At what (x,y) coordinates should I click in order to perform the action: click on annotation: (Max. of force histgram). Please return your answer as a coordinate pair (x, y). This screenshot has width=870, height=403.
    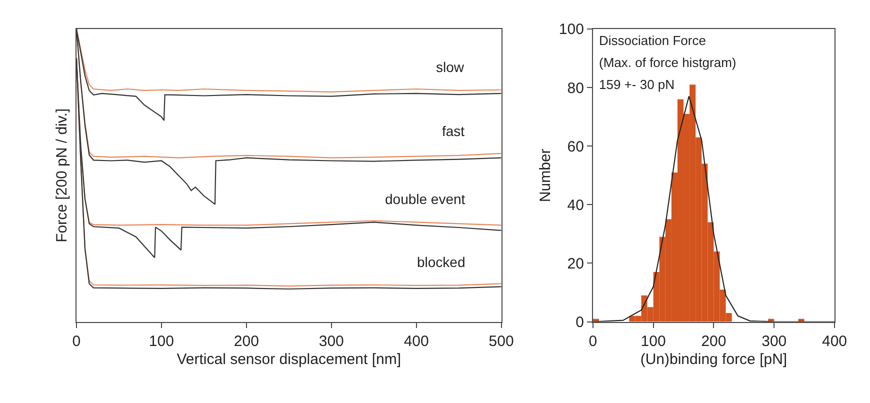
    Looking at the image, I should click on (667, 62).